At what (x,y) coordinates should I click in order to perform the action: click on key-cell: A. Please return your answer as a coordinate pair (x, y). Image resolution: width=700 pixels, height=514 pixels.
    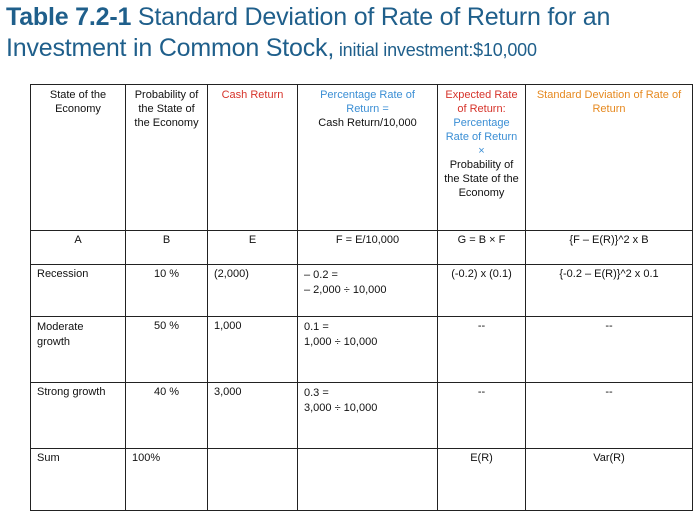
    Looking at the image, I should click on (78, 247).